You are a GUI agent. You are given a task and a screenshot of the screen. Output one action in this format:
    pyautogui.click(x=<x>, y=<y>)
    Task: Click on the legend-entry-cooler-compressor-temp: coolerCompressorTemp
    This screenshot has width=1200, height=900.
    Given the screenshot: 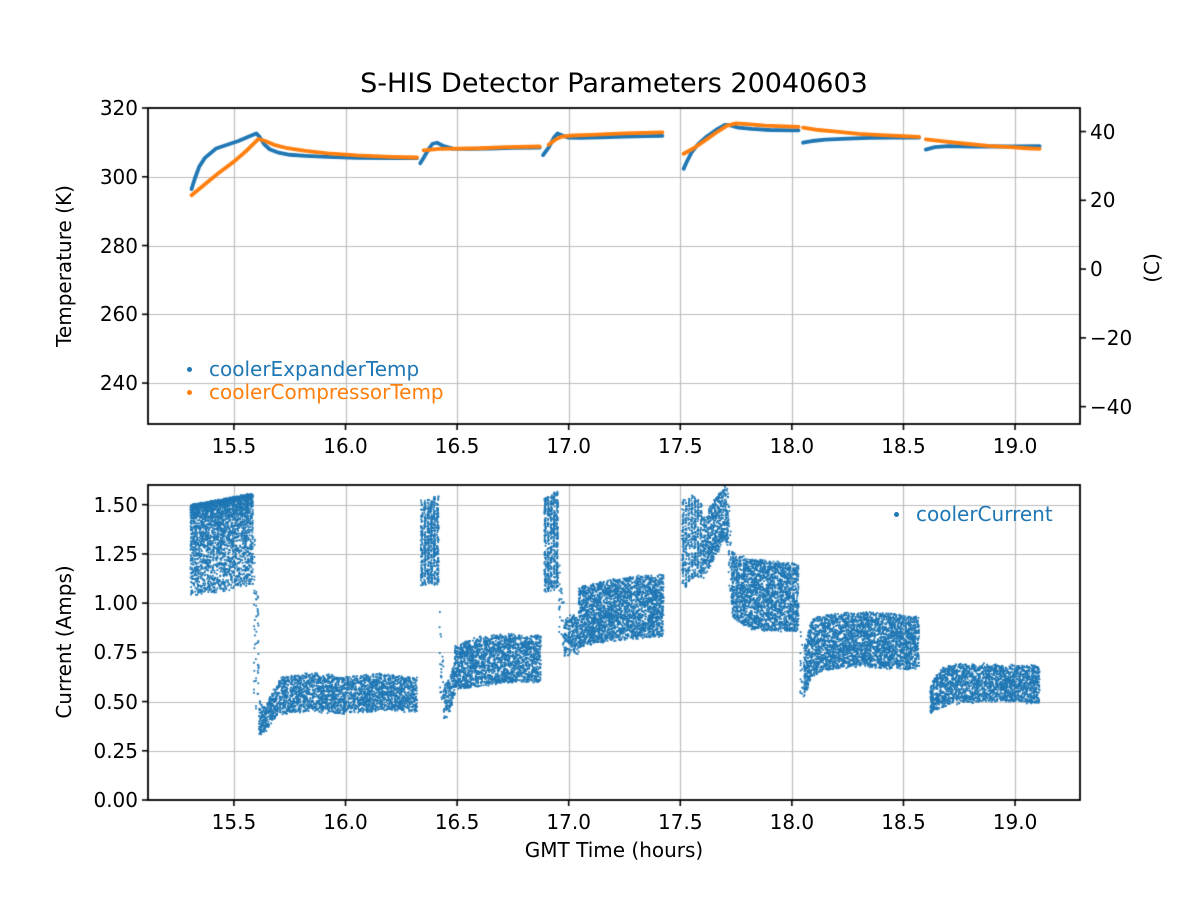 What is the action you would take?
    pyautogui.click(x=315, y=392)
    